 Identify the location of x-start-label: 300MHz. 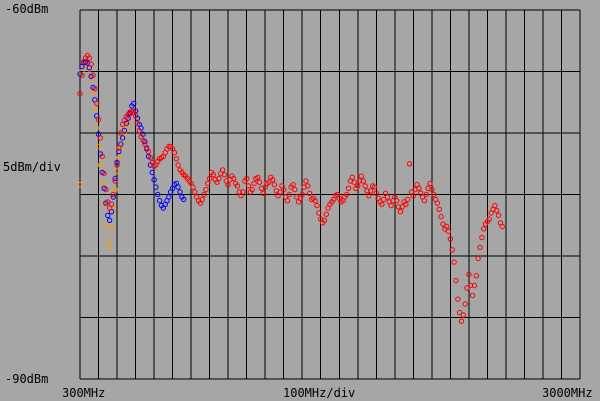
(84, 393).